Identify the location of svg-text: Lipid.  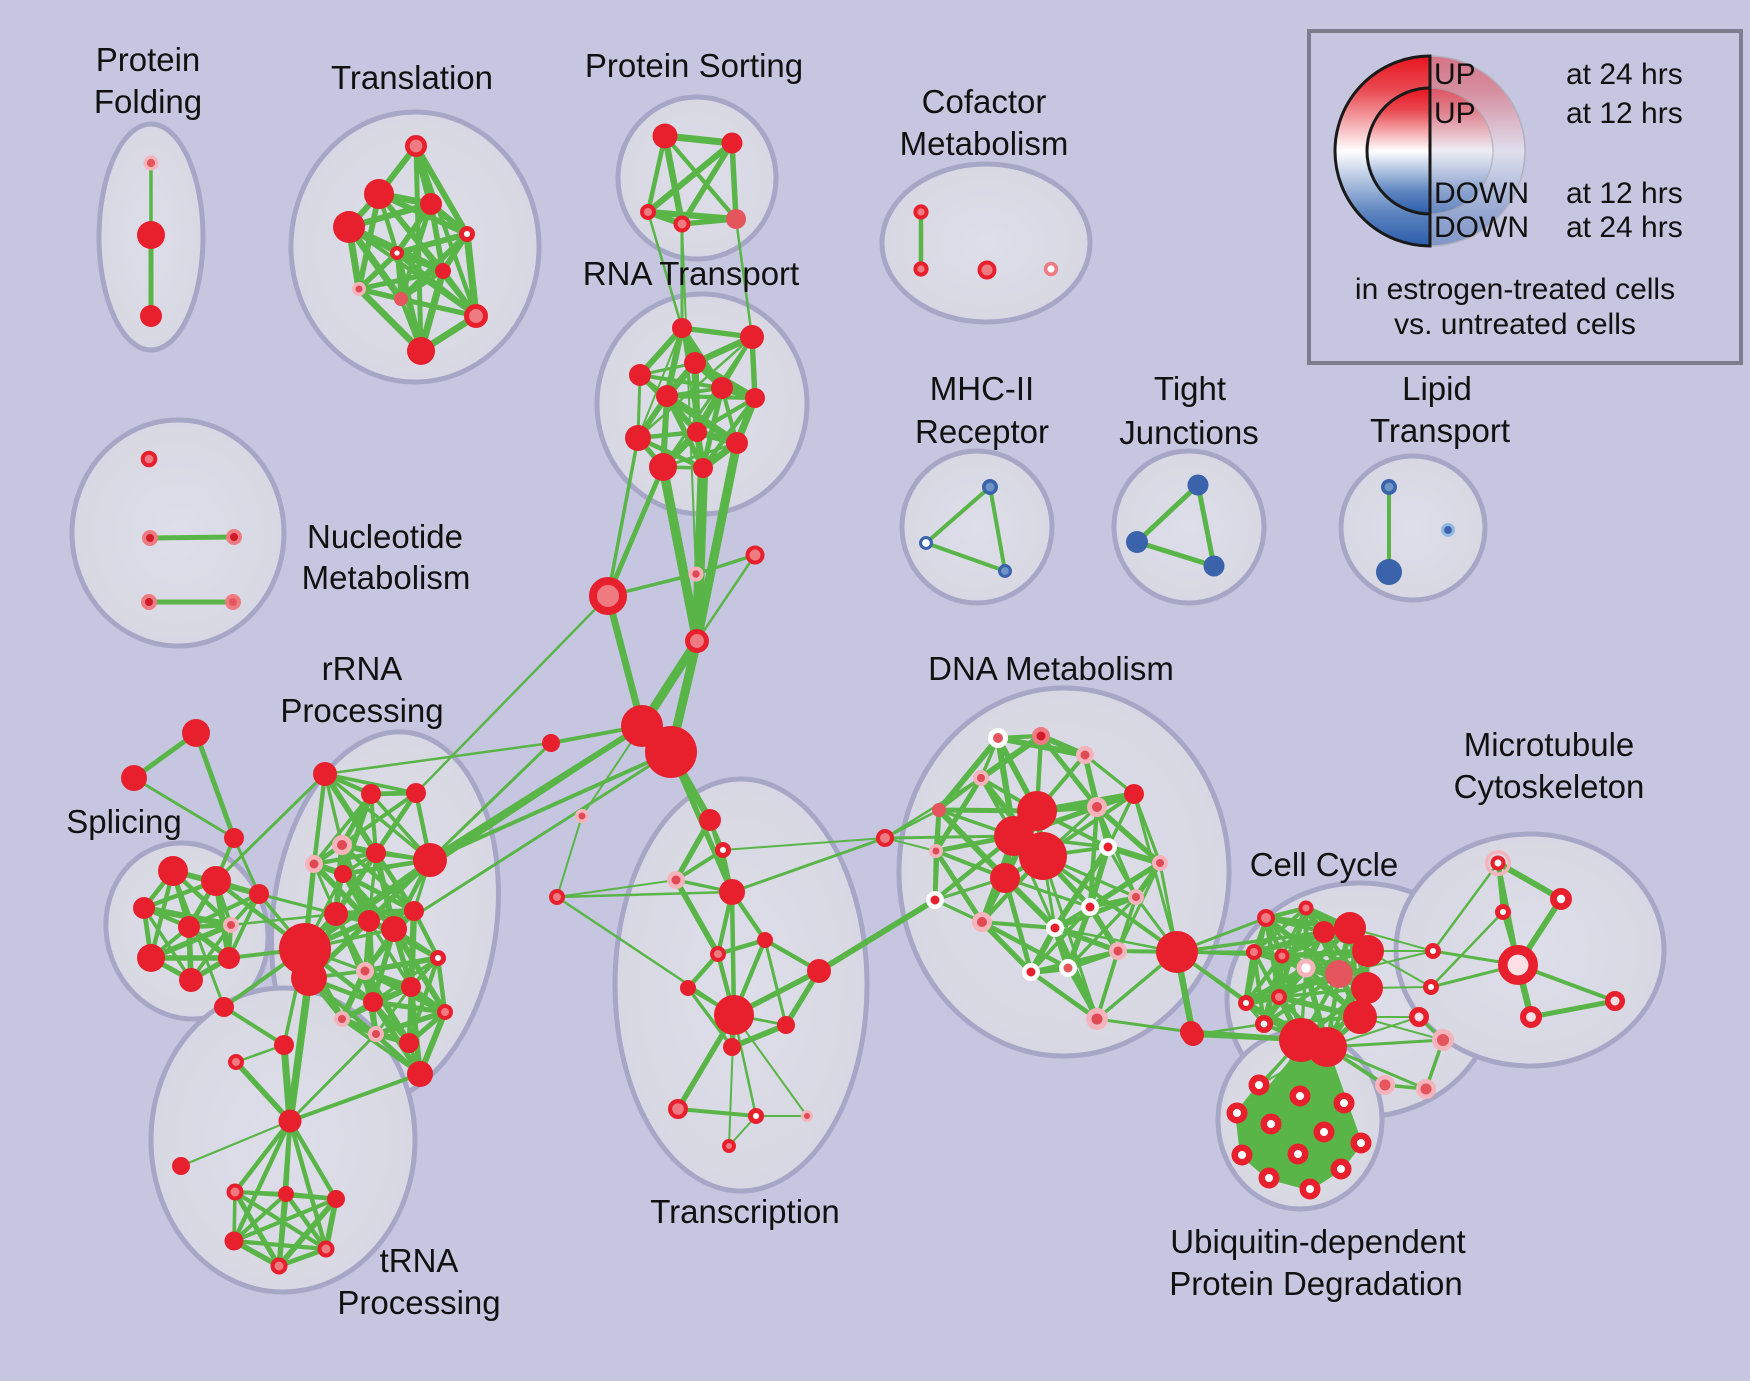
(1437, 388).